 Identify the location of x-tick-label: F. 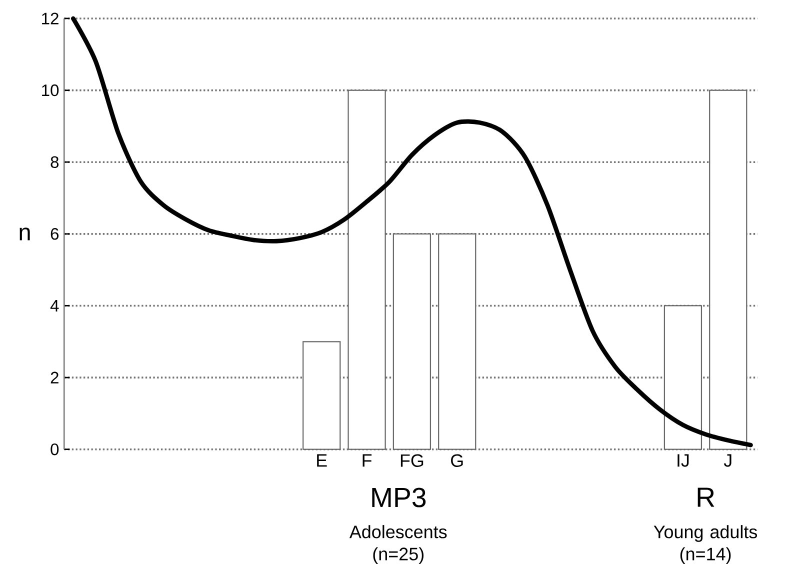
(367, 460).